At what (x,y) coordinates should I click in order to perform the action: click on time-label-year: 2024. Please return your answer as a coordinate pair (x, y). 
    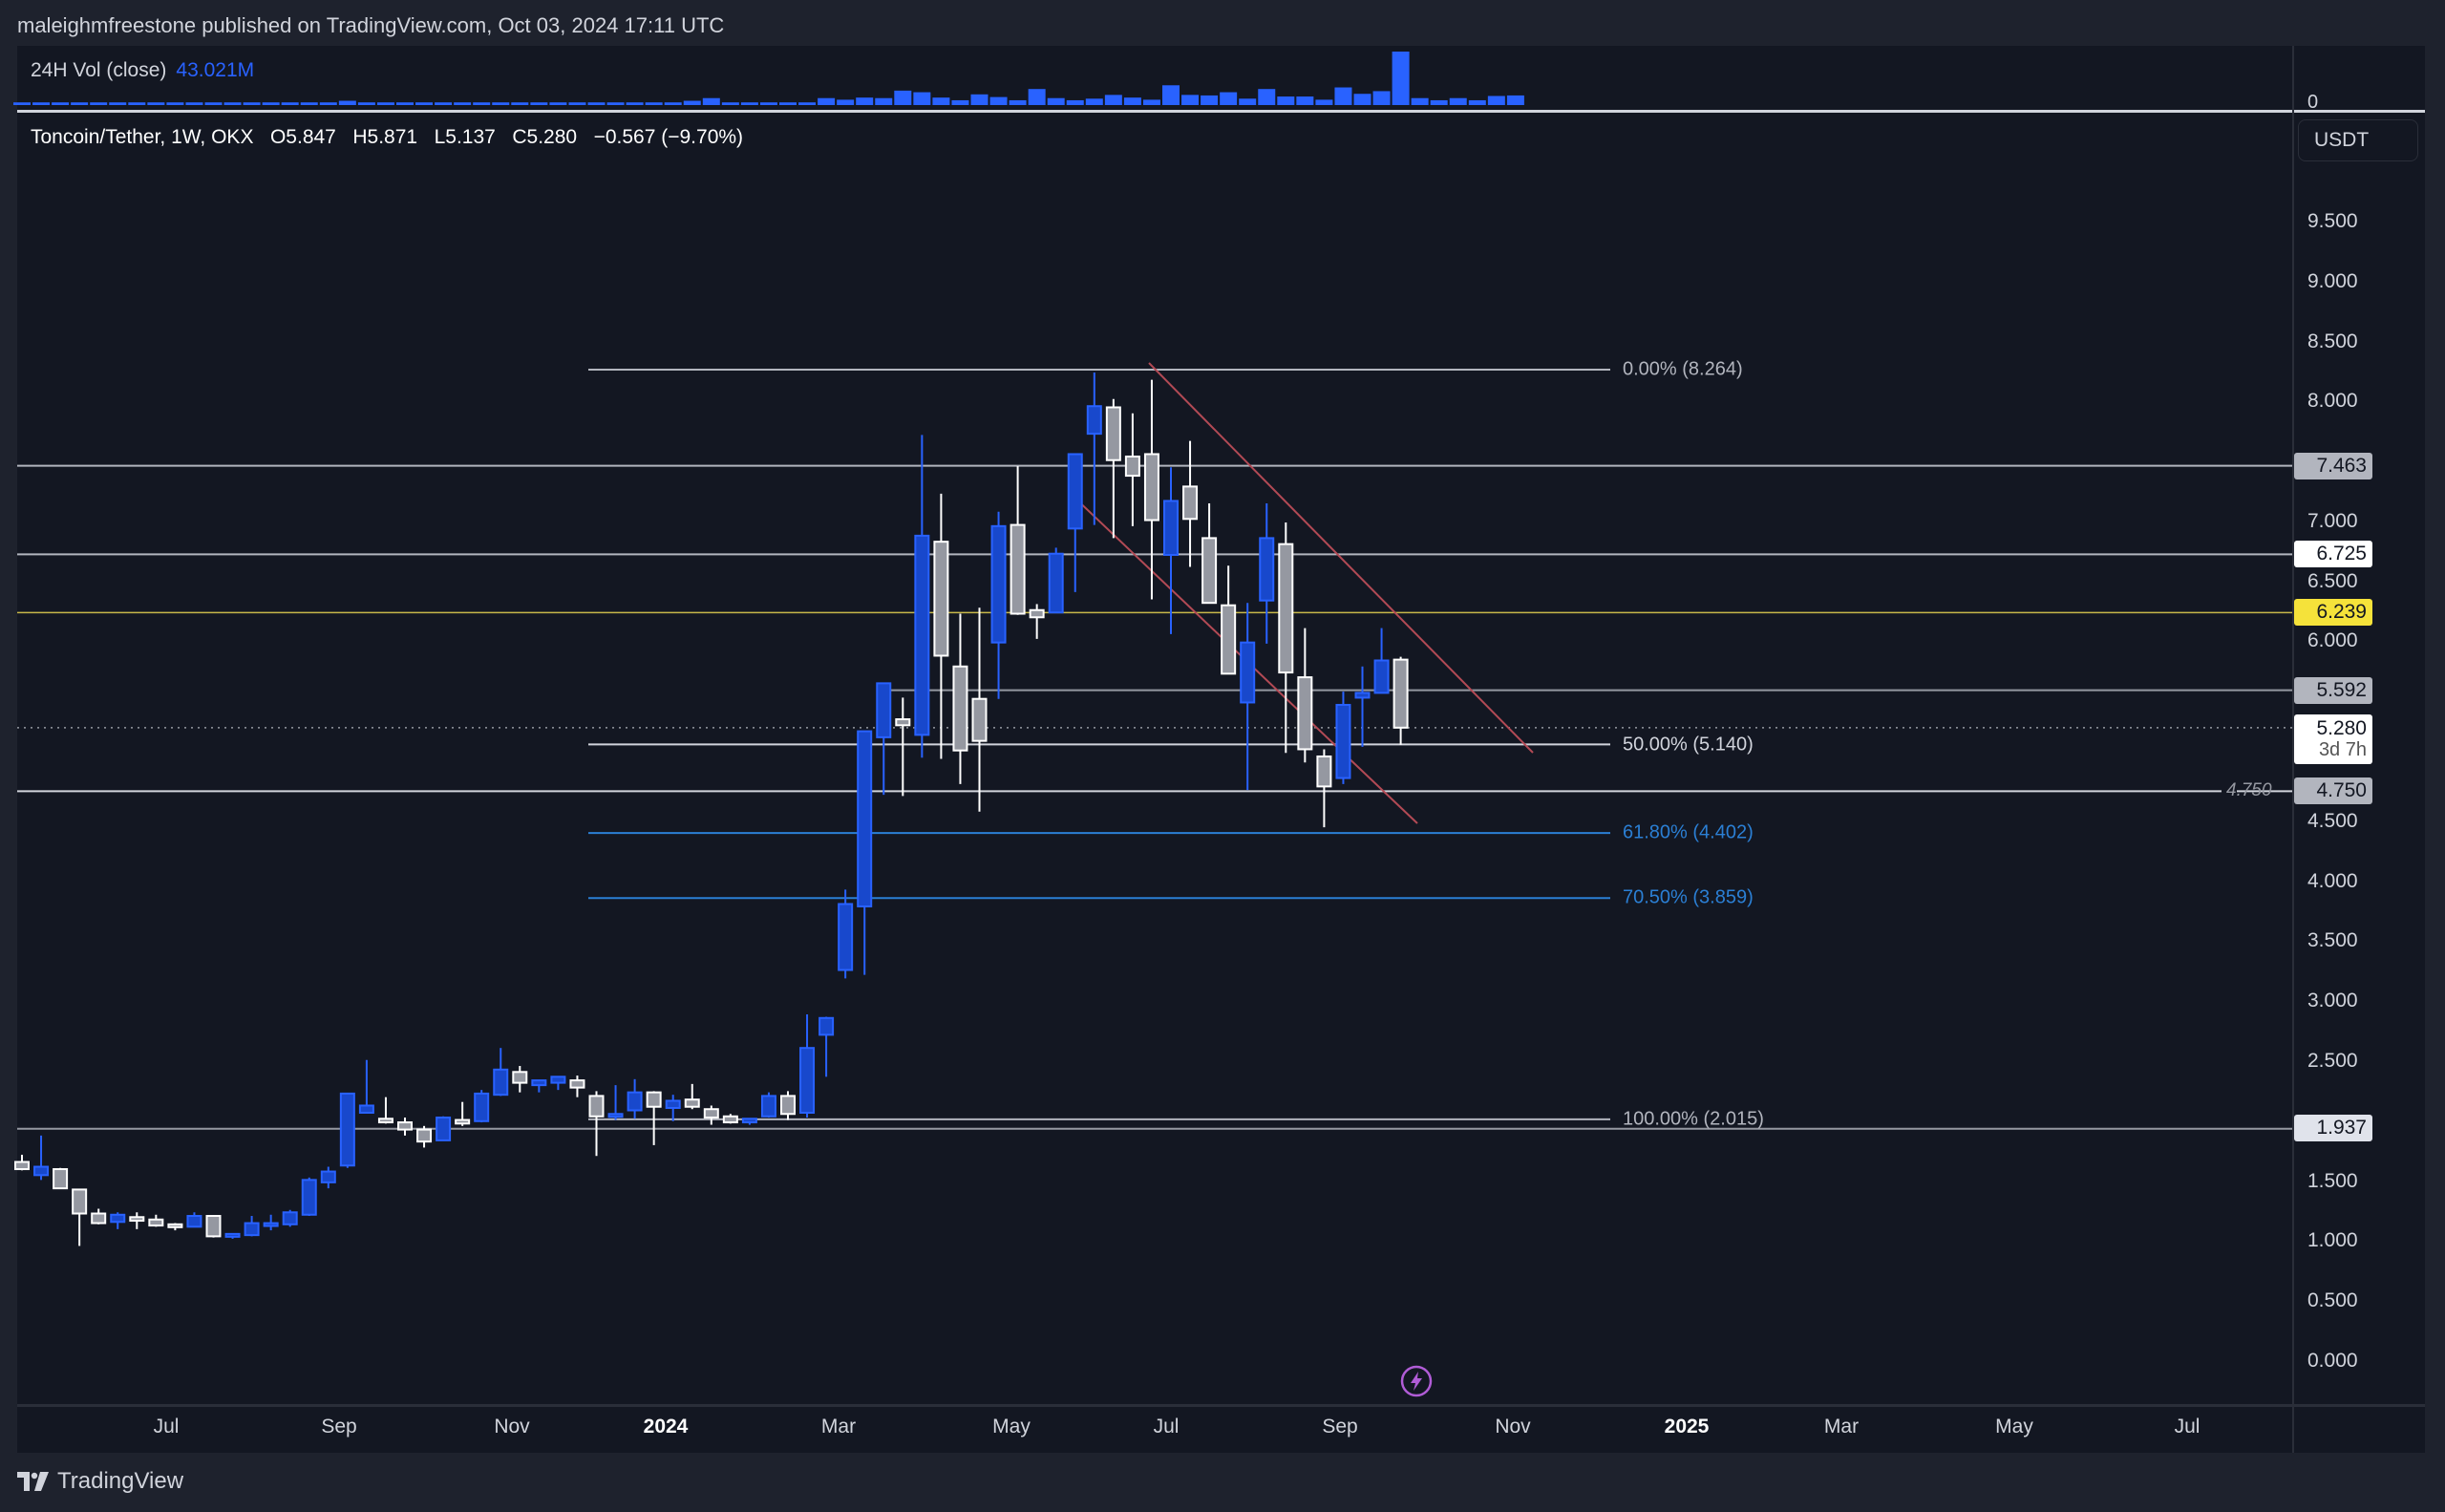
    Looking at the image, I should click on (666, 1426).